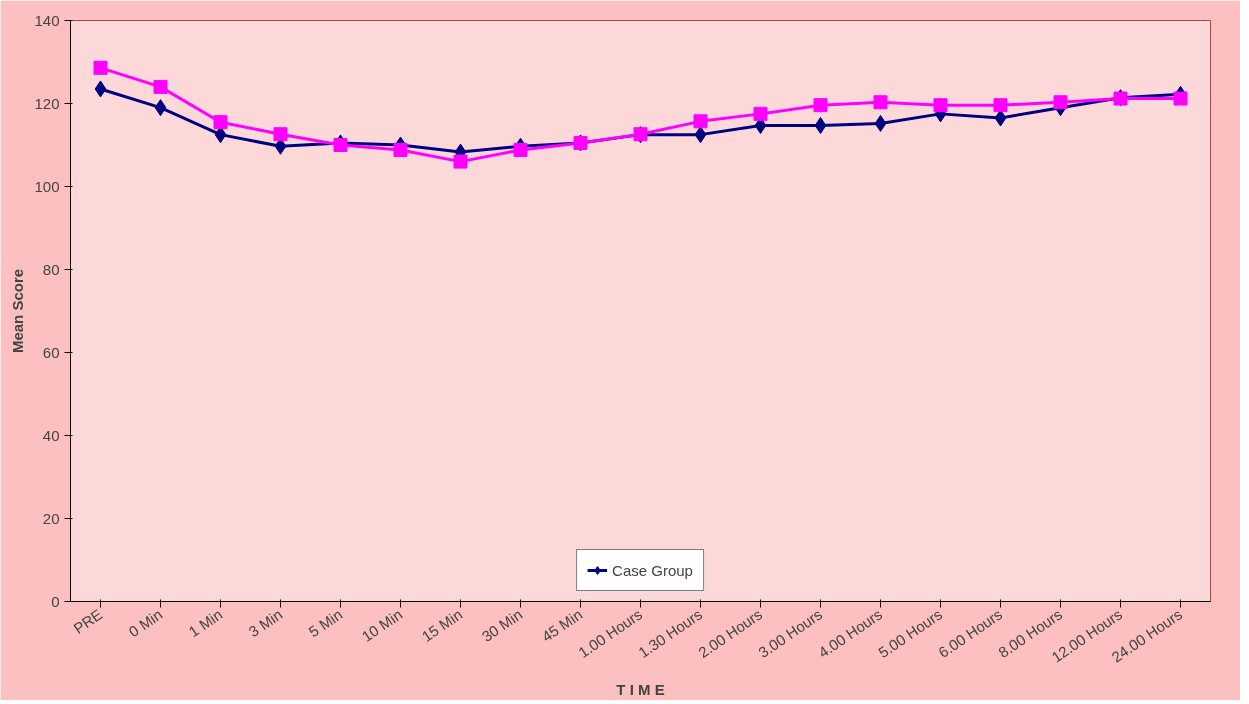 The height and width of the screenshot is (704, 1249). Describe the element at coordinates (47, 186) in the screenshot. I see `y-tick-label: 100` at that location.